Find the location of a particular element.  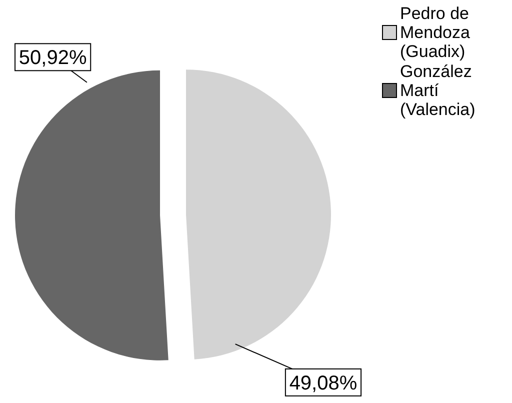

legend-label: González Martí (Valencia) is located at coordinates (438, 90).